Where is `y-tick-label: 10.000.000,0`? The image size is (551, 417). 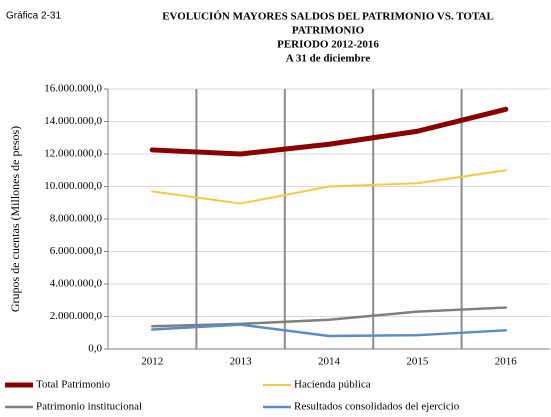 y-tick-label: 10.000.000,0 is located at coordinates (73, 186).